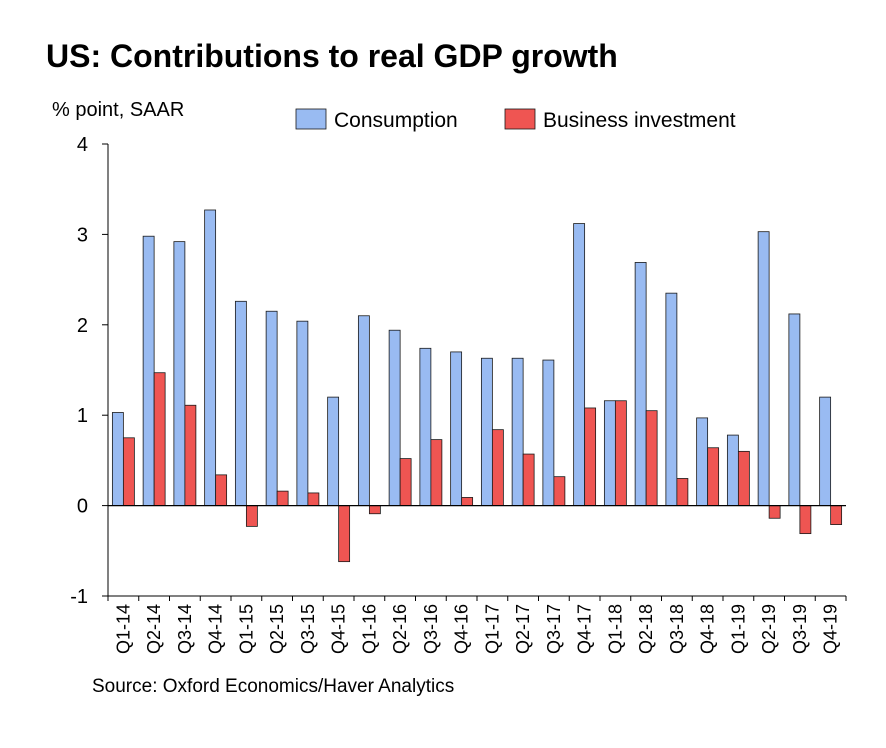 The image size is (886, 748). I want to click on x-tick-label: Q1-14, so click(123, 629).